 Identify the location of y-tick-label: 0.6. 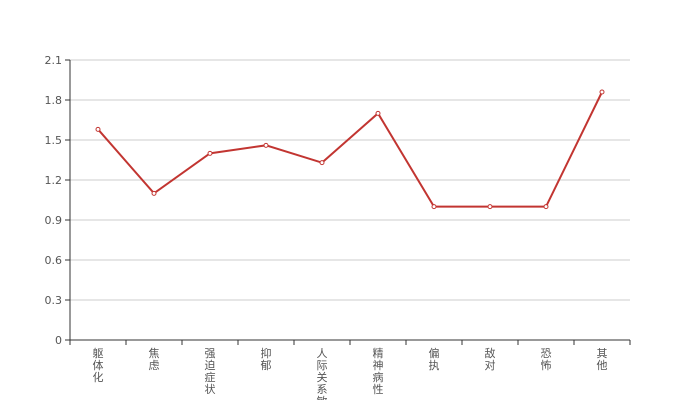
(54, 260).